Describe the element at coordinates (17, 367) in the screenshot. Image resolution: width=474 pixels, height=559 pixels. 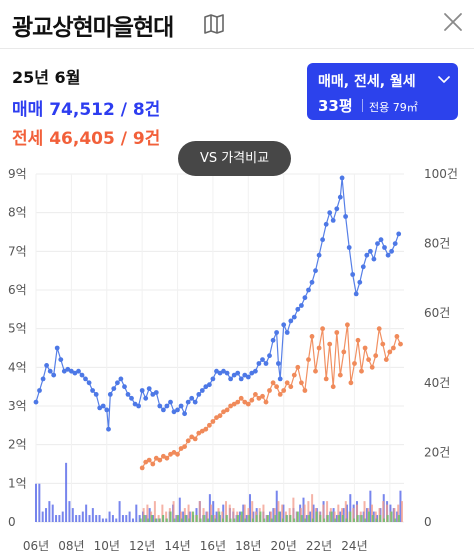
I see `y-tick-label-left: 4억` at that location.